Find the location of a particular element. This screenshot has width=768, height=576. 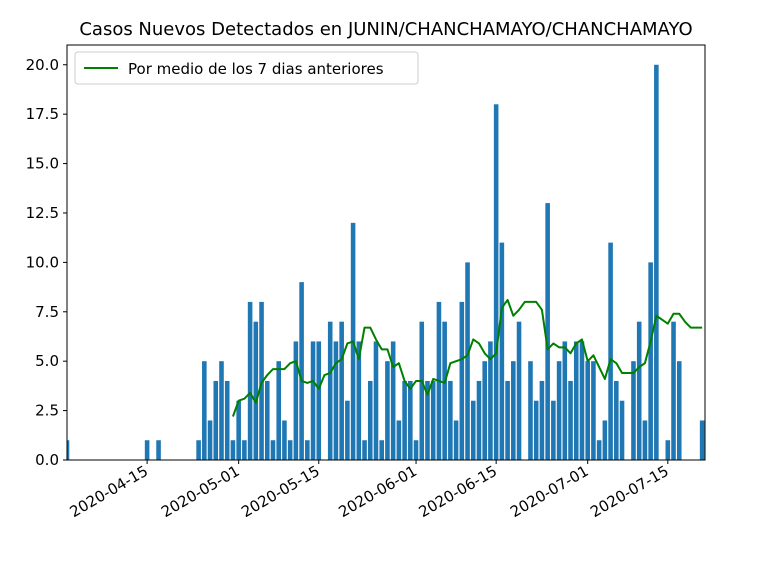

y-tick-label: 2.5 is located at coordinates (47, 411).